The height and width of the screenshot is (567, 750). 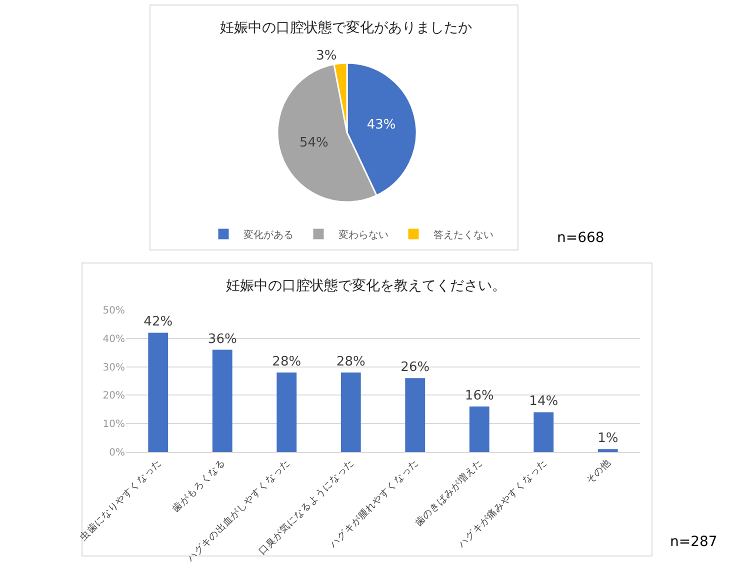 What do you see at coordinates (113, 424) in the screenshot?
I see `y-tick-label: 10%` at bounding box center [113, 424].